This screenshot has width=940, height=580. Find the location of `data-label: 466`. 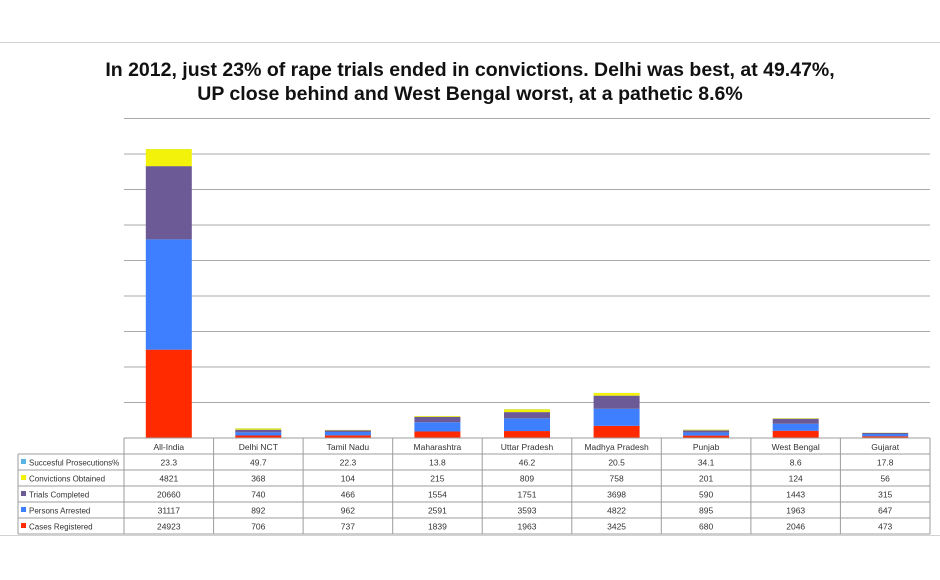

data-label: 466 is located at coordinates (348, 495).